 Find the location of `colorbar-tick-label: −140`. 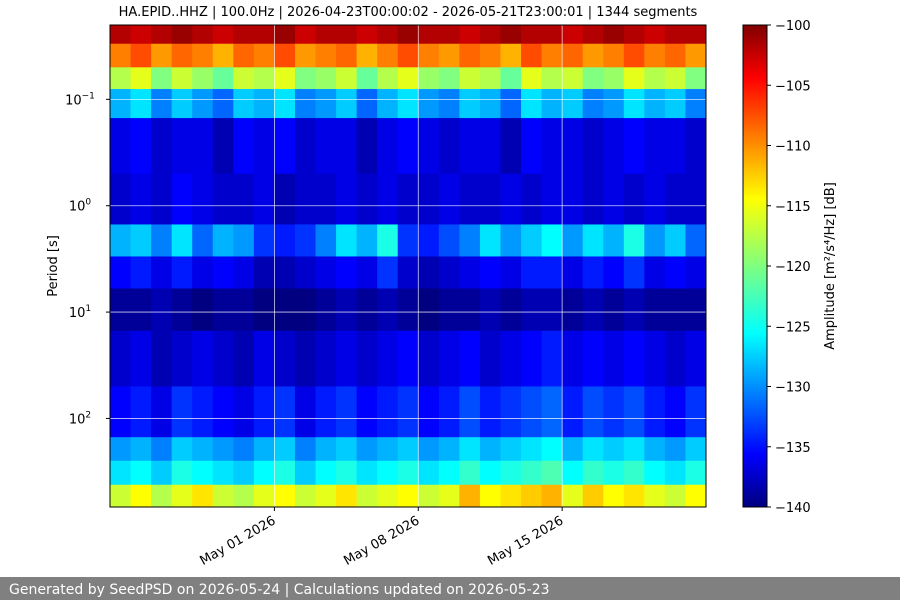

colorbar-tick-label: −140 is located at coordinates (793, 508).